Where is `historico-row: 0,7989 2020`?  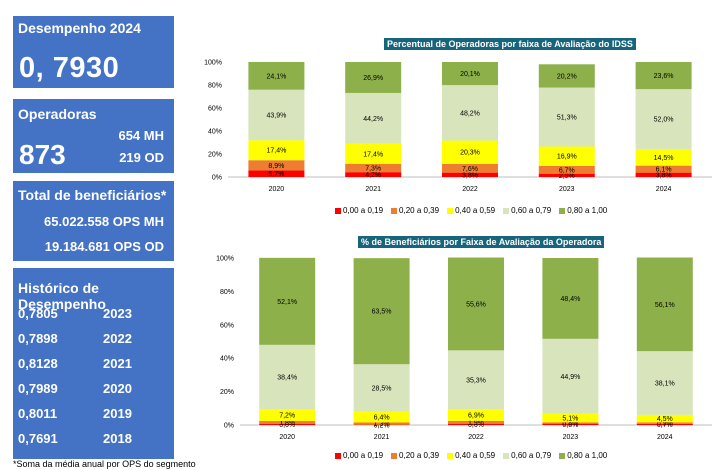 historico-row: 0,7989 2020 is located at coordinates (93, 393).